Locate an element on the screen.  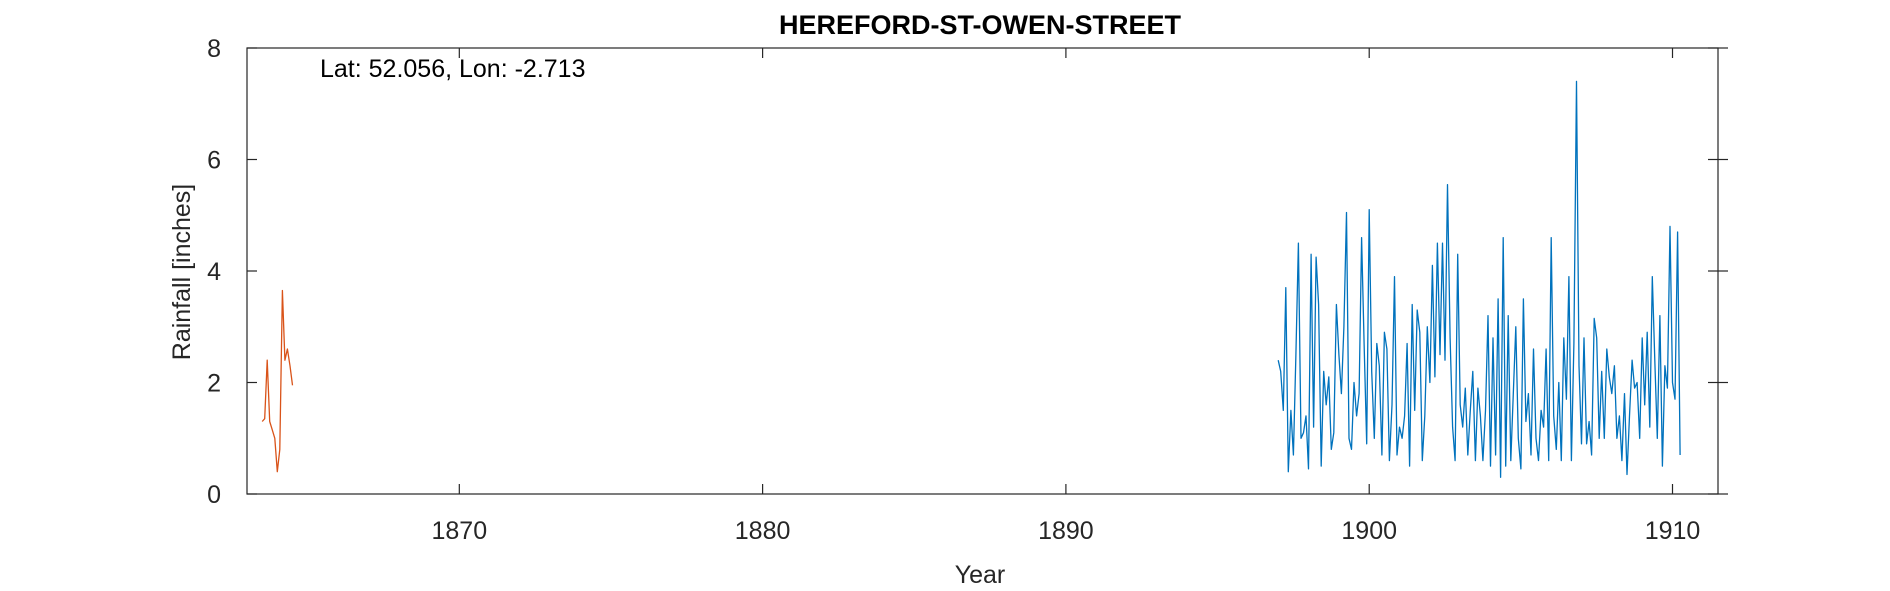
x-tick-label: 1870 is located at coordinates (459, 531).